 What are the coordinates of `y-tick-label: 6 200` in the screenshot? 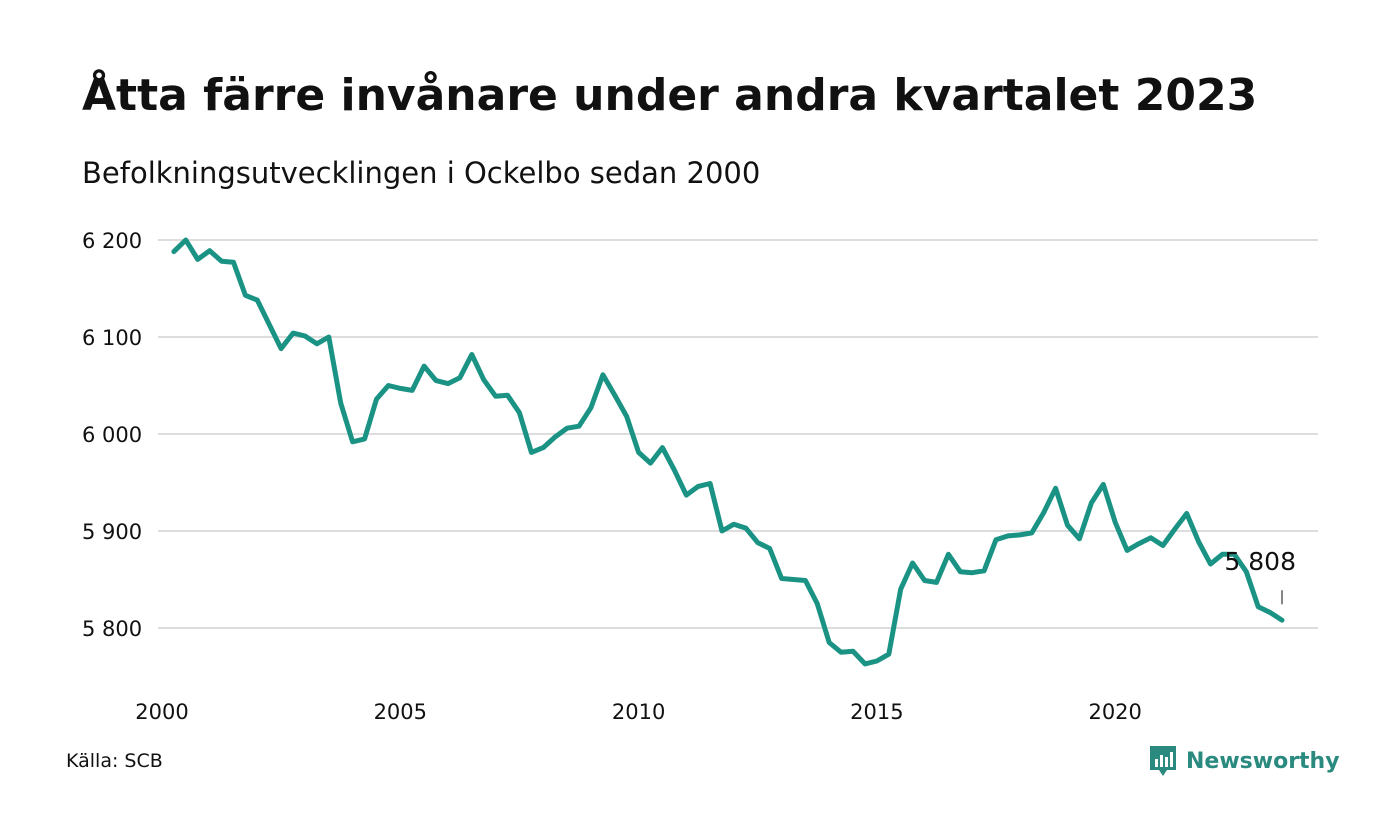 It's located at (112, 241).